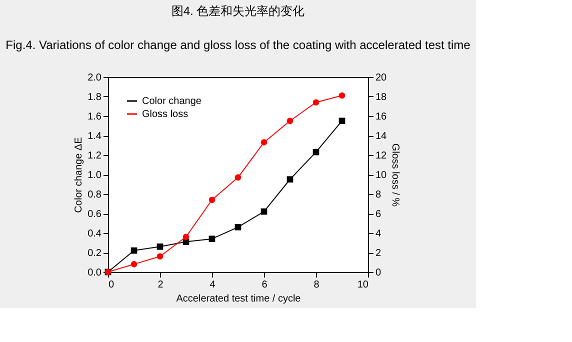  I want to click on y2-tick-label: 6, so click(379, 214).